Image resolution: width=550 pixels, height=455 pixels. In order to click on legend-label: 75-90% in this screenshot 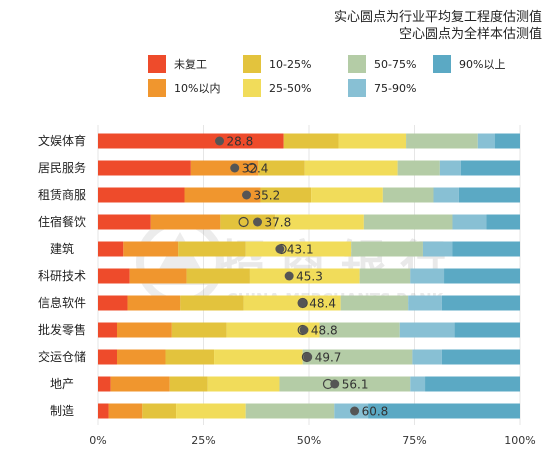, I will do `click(395, 88)`.